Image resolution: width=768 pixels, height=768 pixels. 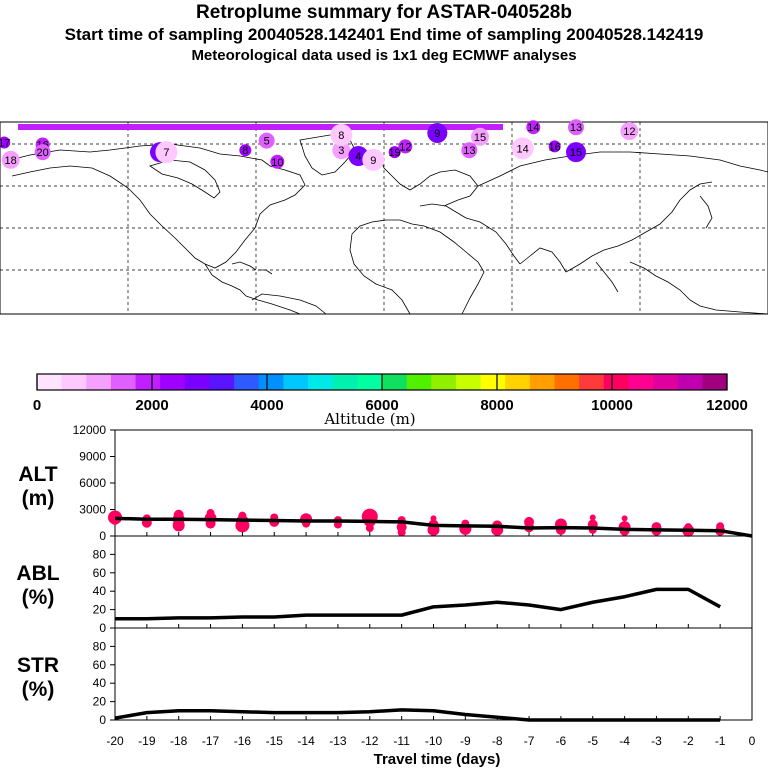 I want to click on plume-label: 9, so click(x=373, y=161).